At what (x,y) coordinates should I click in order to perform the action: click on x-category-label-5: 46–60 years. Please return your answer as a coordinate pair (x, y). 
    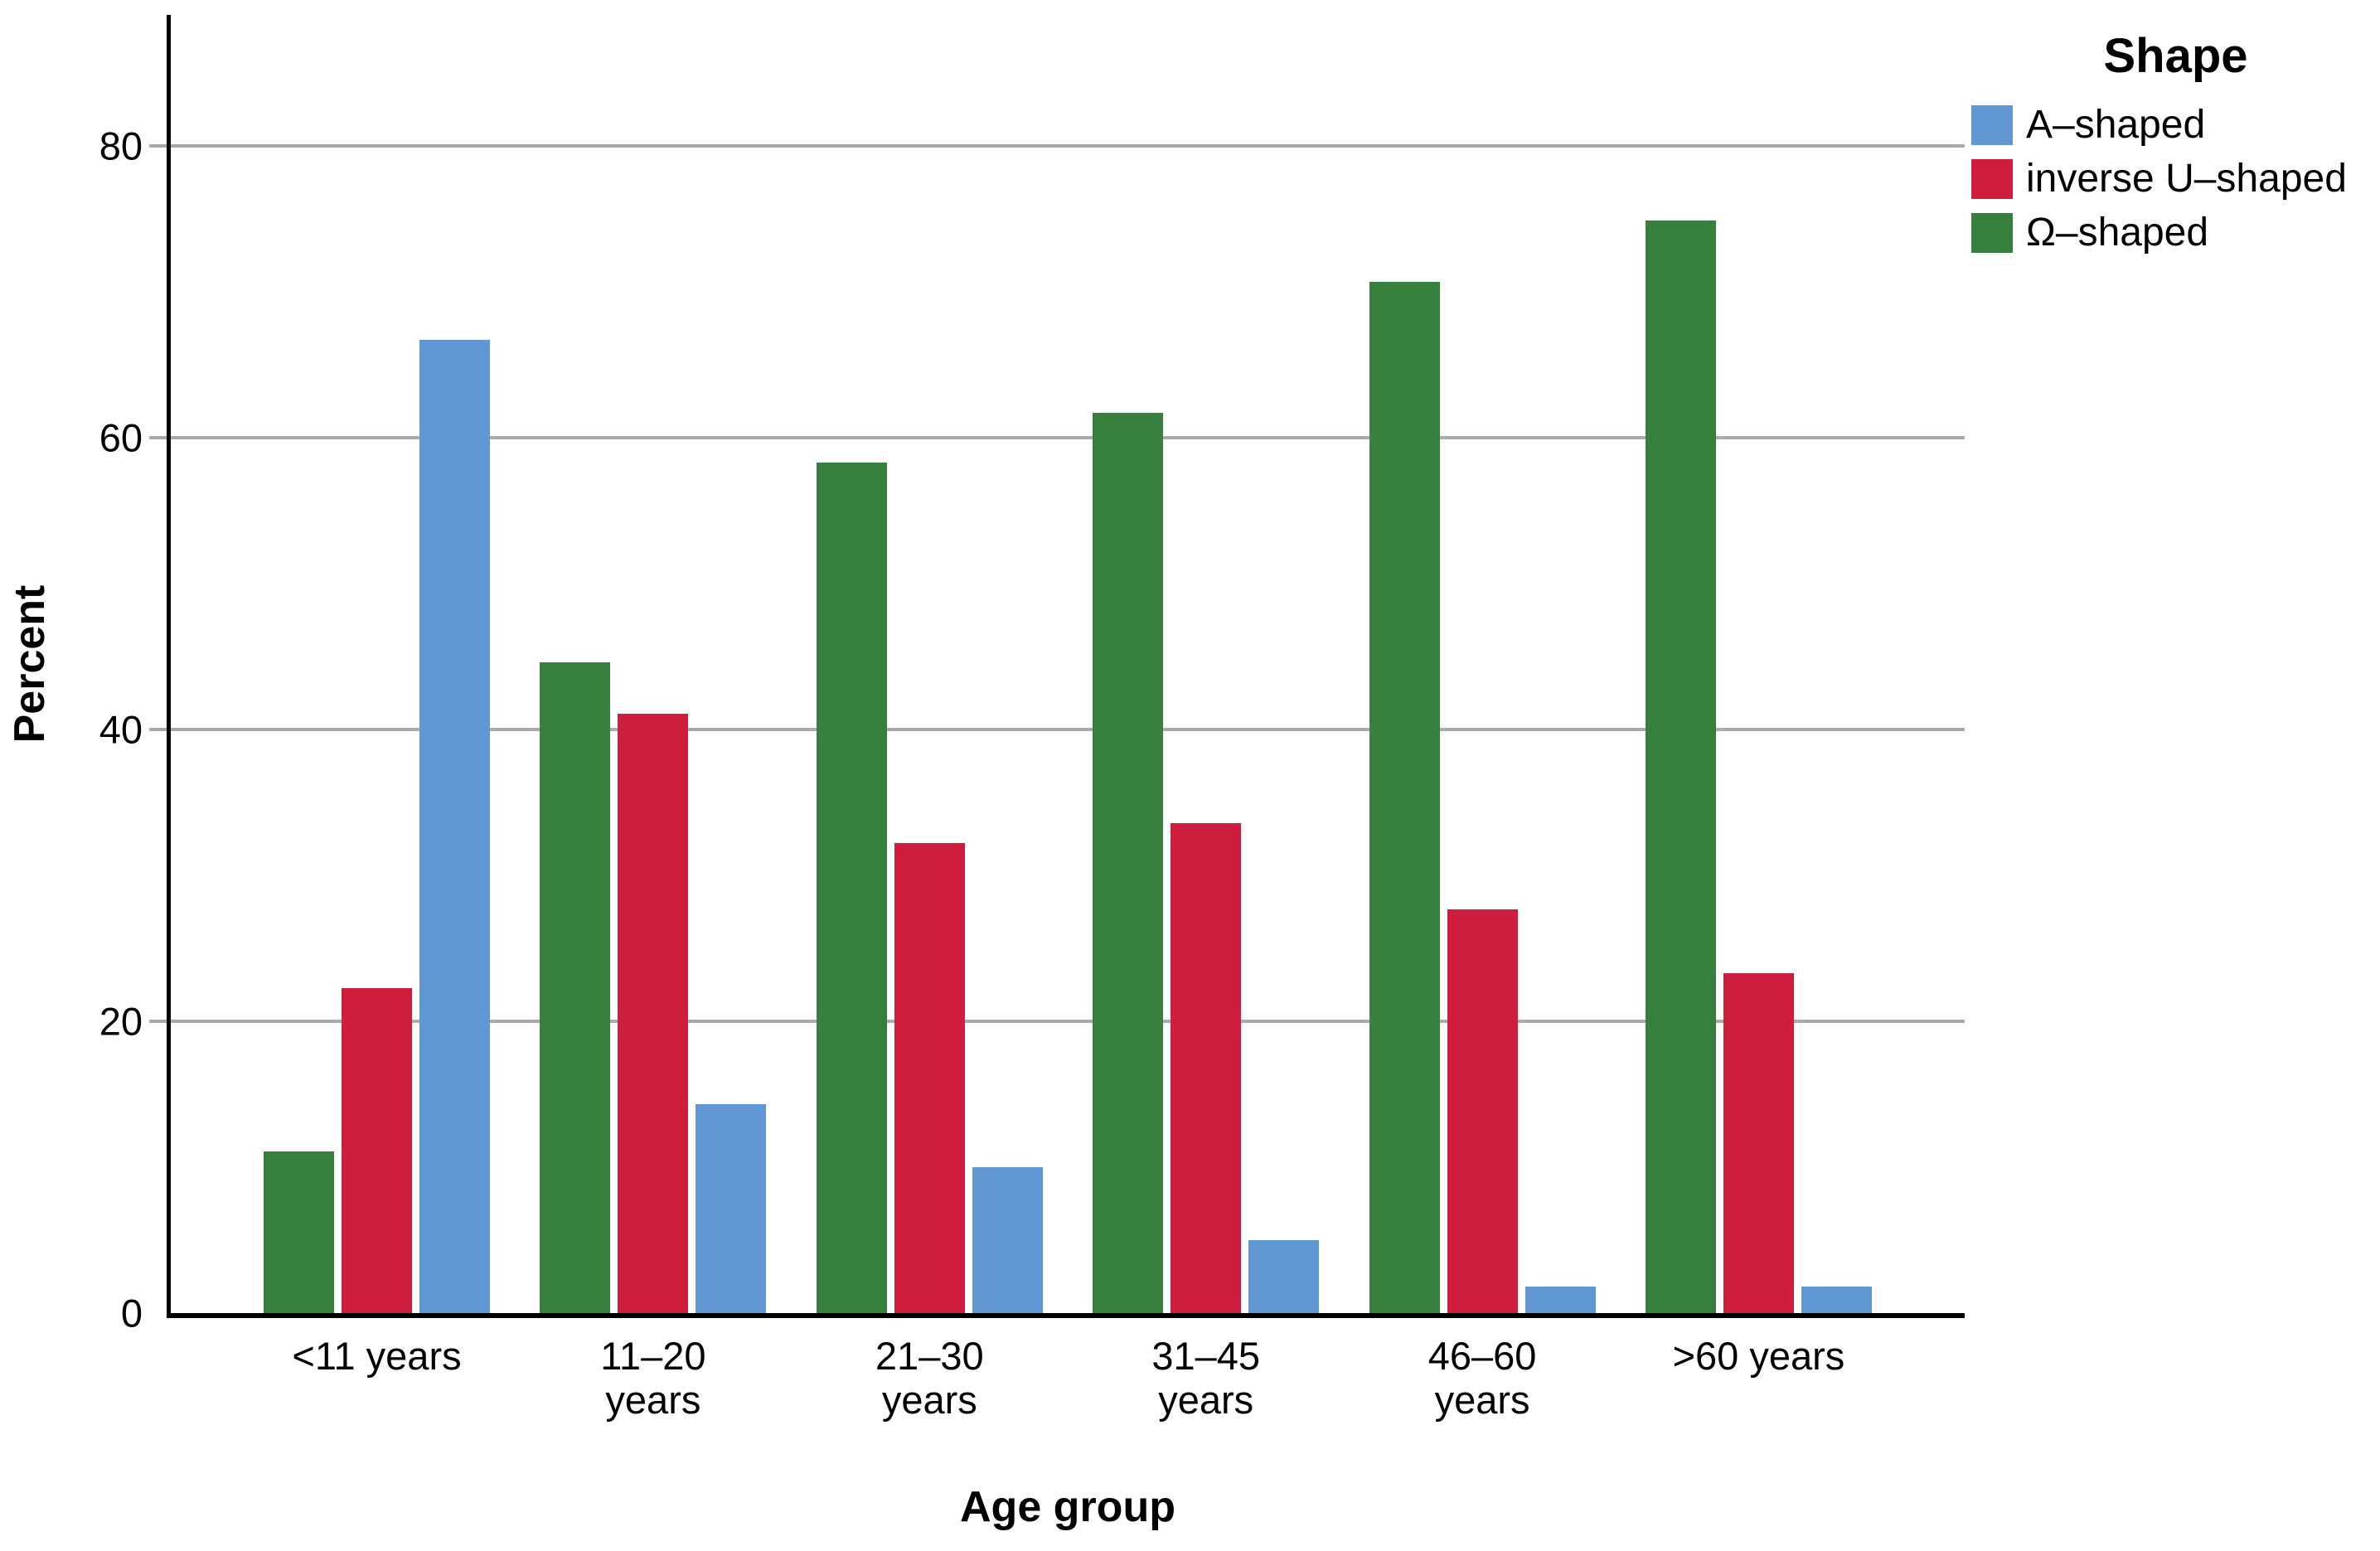
    Looking at the image, I should click on (1482, 1378).